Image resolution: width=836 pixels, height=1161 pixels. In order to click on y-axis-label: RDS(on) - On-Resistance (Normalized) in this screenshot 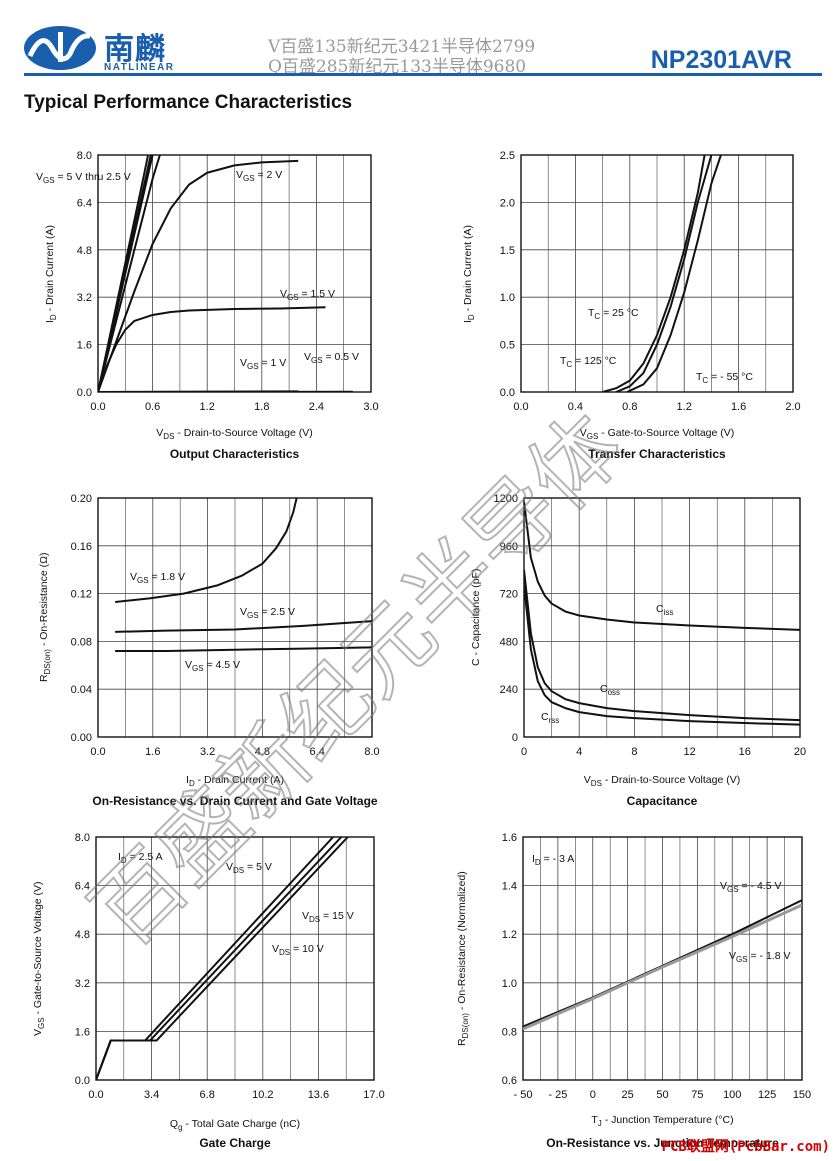, I will do `click(463, 958)`.